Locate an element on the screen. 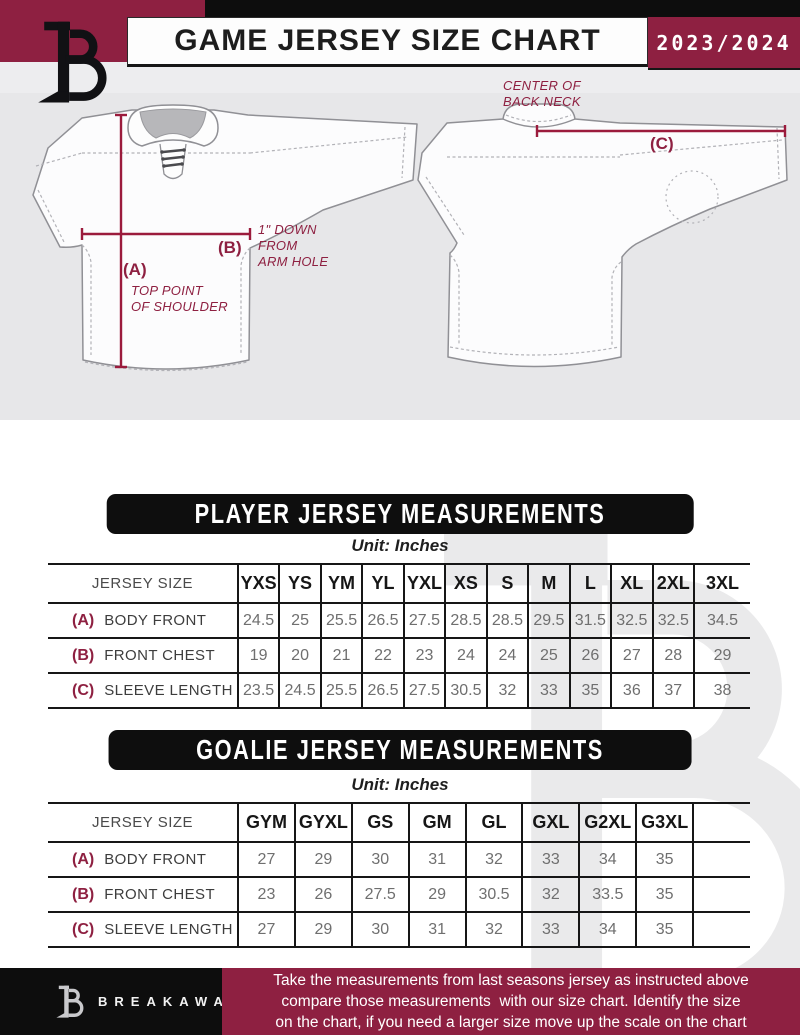 The image size is (800, 1035). table-header-row: JERSEY SIZE GYM GYXL GS GM GL GXL G2XL G3XL is located at coordinates (399, 821).